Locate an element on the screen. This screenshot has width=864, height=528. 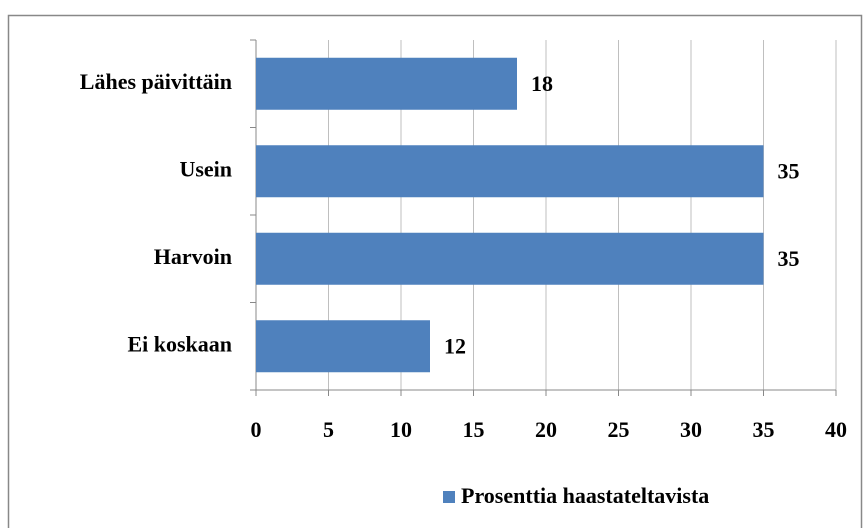
x-tick-label: 35 is located at coordinates (764, 429).